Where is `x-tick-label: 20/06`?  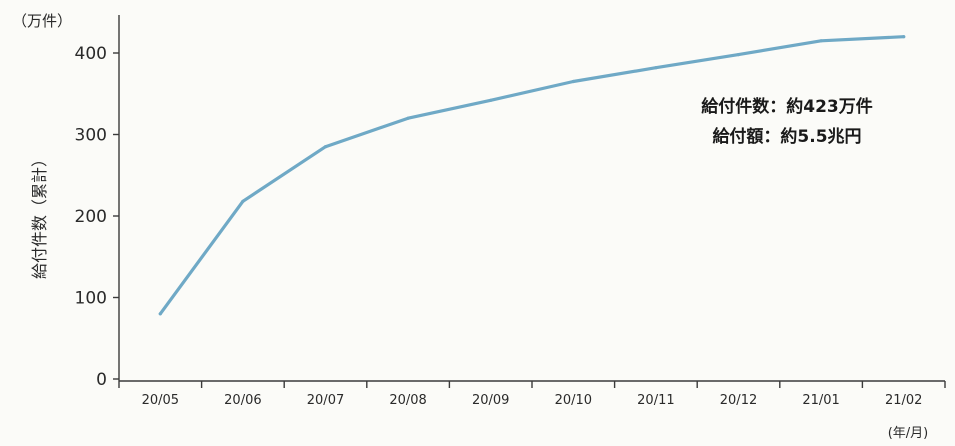
x-tick-label: 20/06 is located at coordinates (242, 400).